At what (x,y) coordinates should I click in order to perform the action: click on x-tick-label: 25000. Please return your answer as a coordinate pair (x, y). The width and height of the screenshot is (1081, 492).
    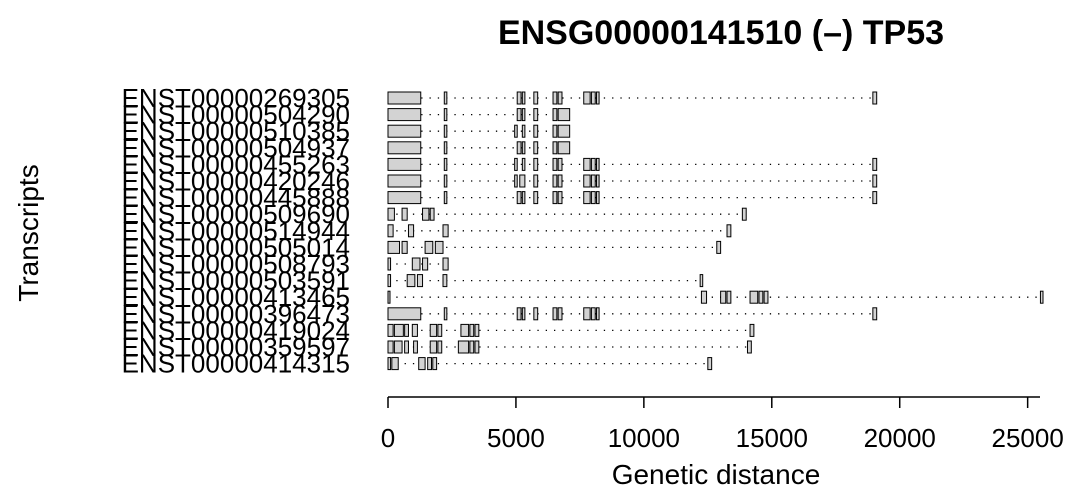
    Looking at the image, I should click on (1027, 438).